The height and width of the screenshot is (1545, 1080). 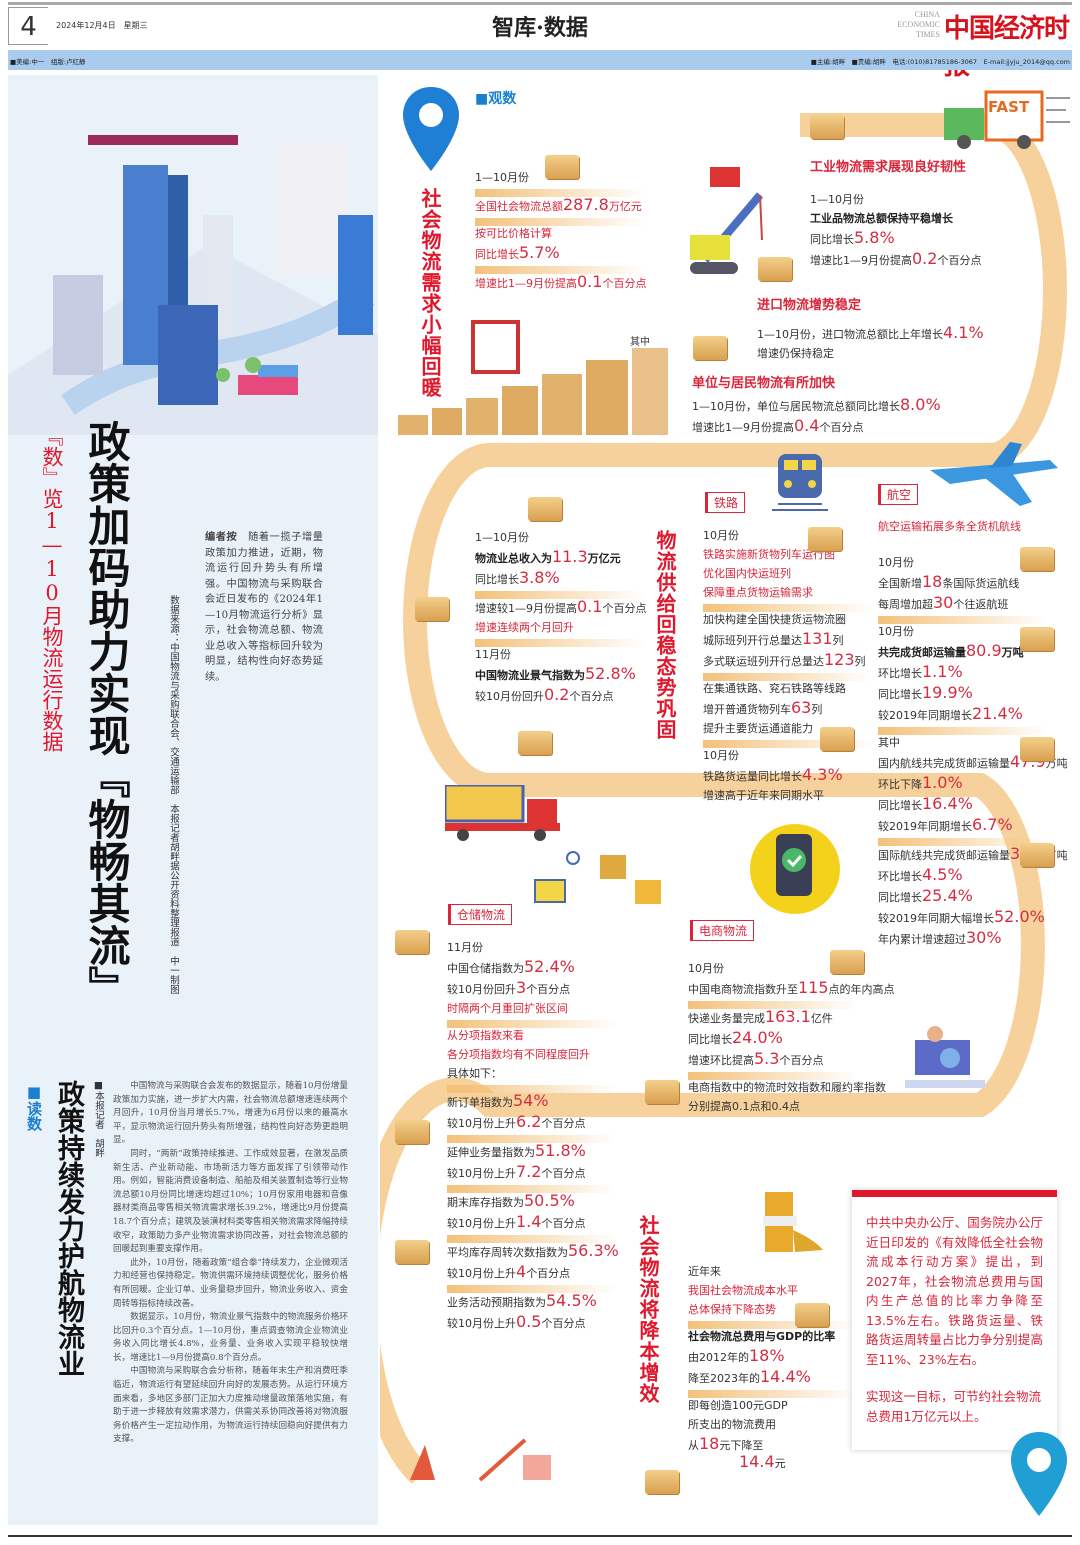 What do you see at coordinates (726, 1018) in the screenshot?
I see `stat-text: 快递业务量完成` at bounding box center [726, 1018].